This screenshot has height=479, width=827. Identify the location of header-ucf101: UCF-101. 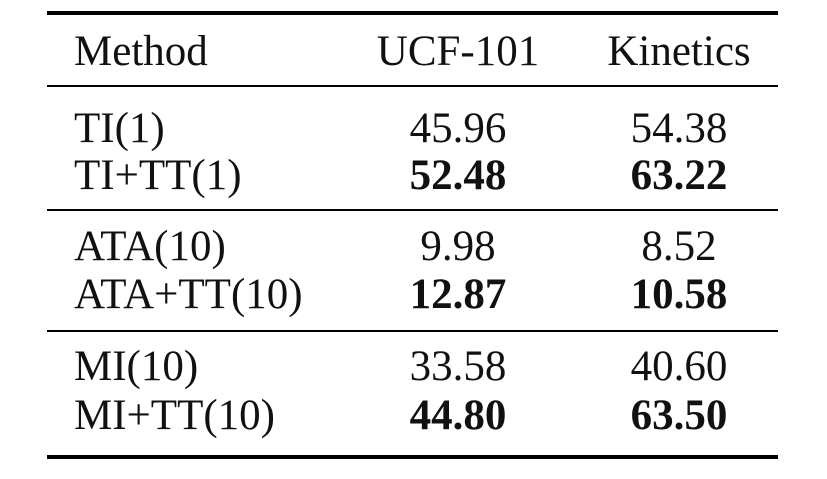
(458, 51).